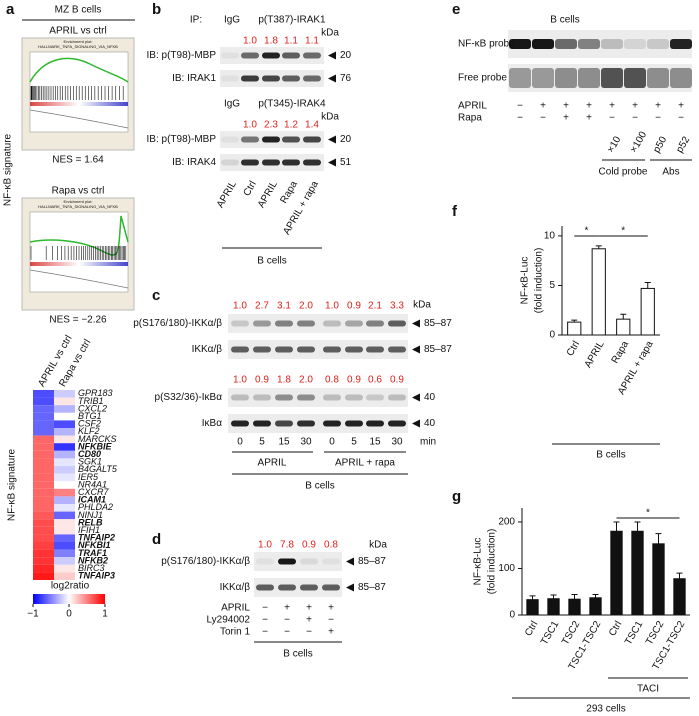 Image resolution: width=699 pixels, height=716 pixels. I want to click on lane-label: APRIL, so click(268, 194).